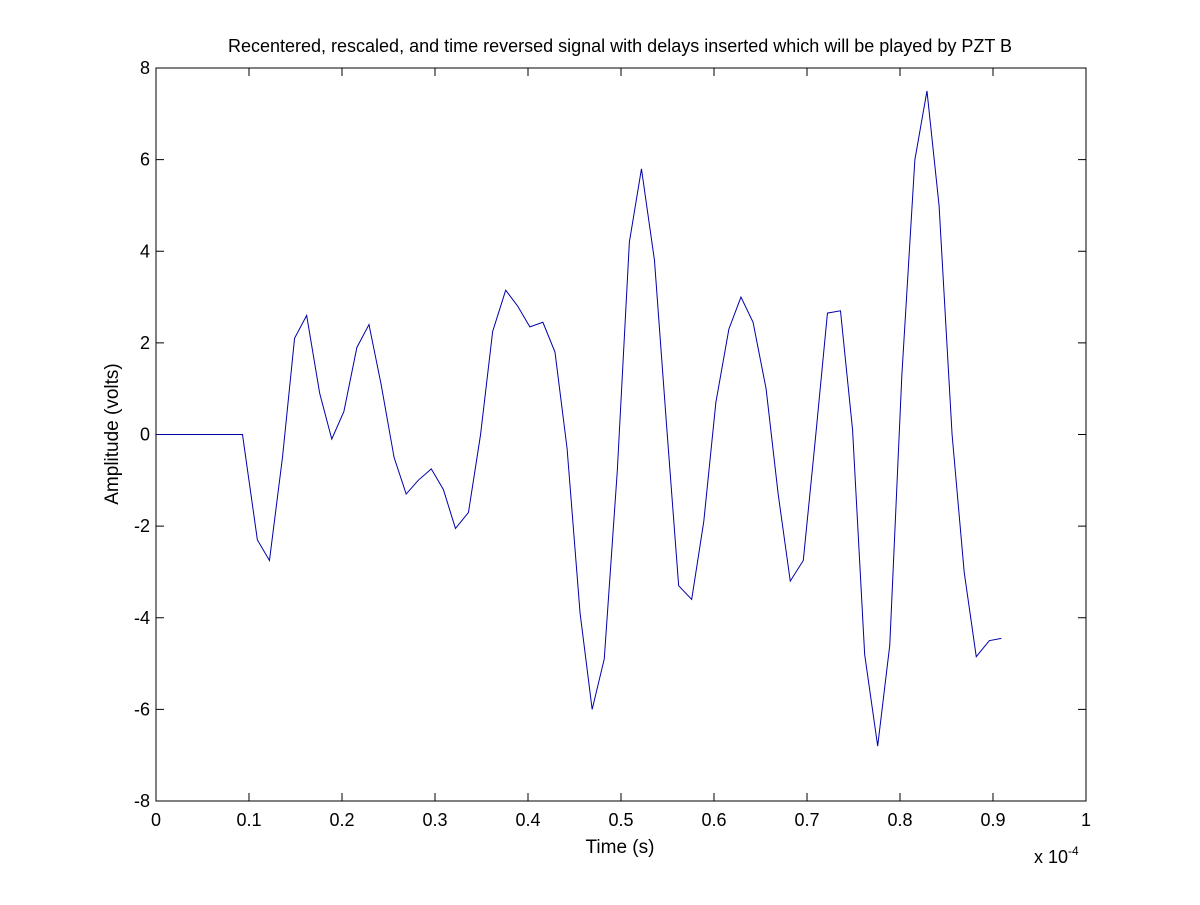 The width and height of the screenshot is (1200, 905). I want to click on x-tick-label: 1, so click(1086, 820).